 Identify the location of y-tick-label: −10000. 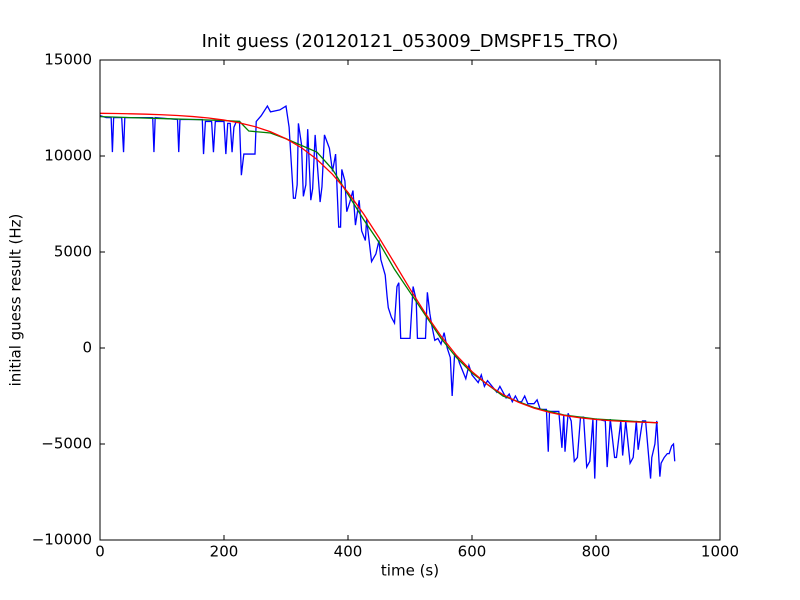
(62, 540).